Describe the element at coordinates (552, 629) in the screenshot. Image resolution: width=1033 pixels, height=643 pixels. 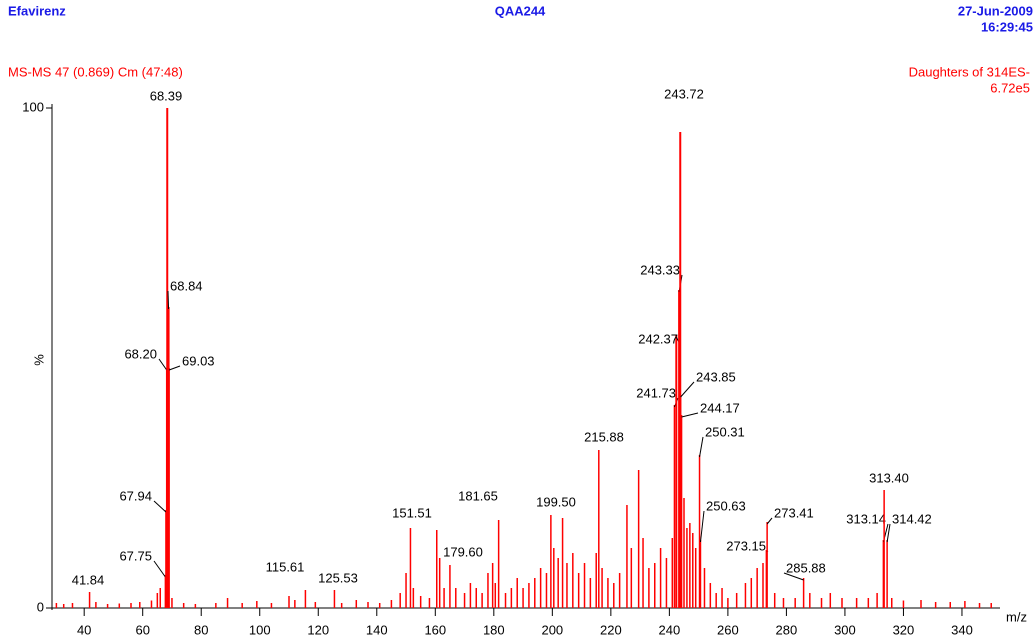
I see `x-tick-label: 200` at that location.